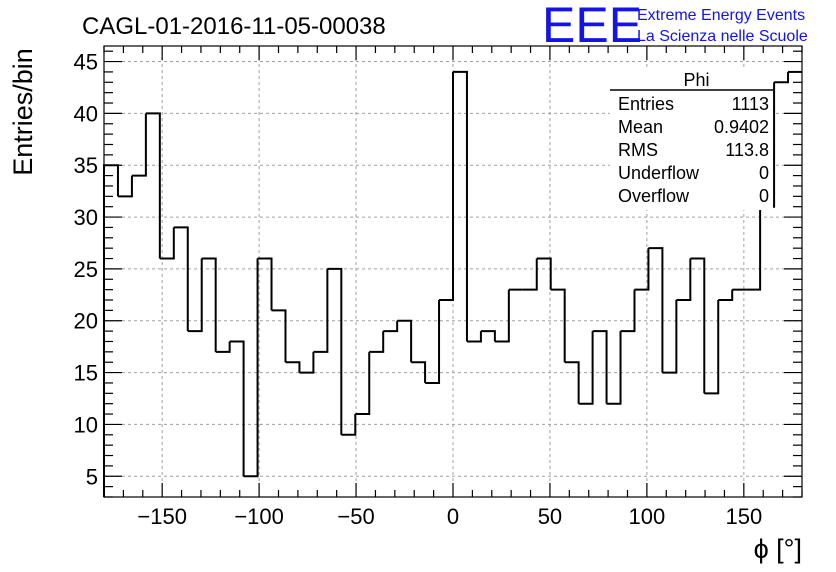 The height and width of the screenshot is (572, 836). I want to click on x-tick-label: −100, so click(259, 516).